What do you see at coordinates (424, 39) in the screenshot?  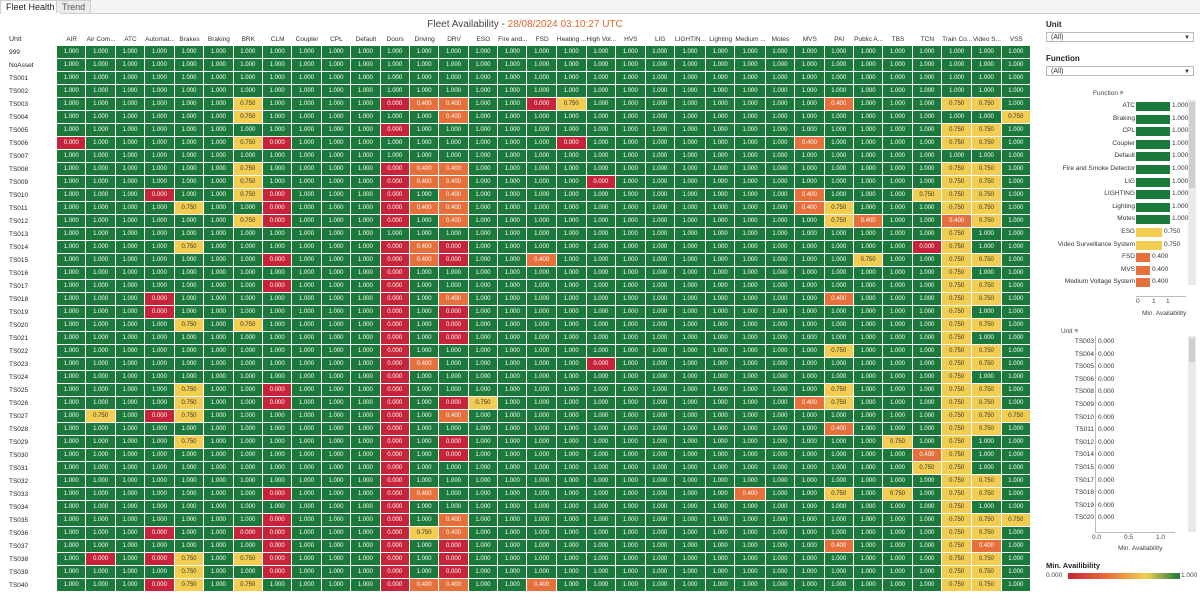 I see `column-header: Driving` at bounding box center [424, 39].